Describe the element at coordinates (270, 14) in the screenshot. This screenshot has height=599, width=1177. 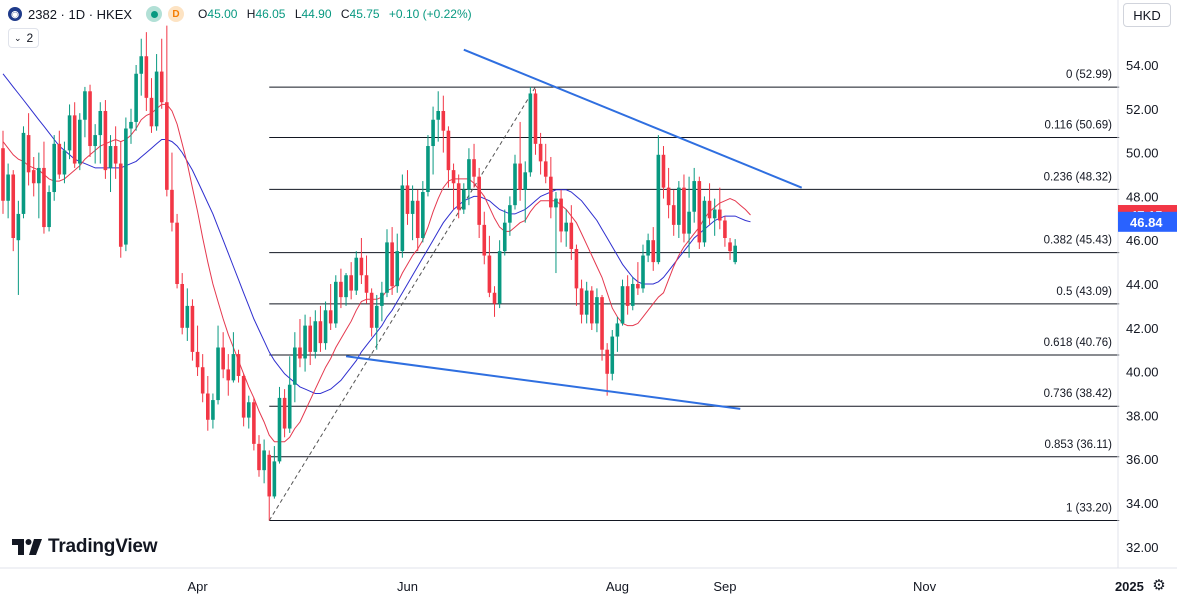
I see `high-value: 46.05` at that location.